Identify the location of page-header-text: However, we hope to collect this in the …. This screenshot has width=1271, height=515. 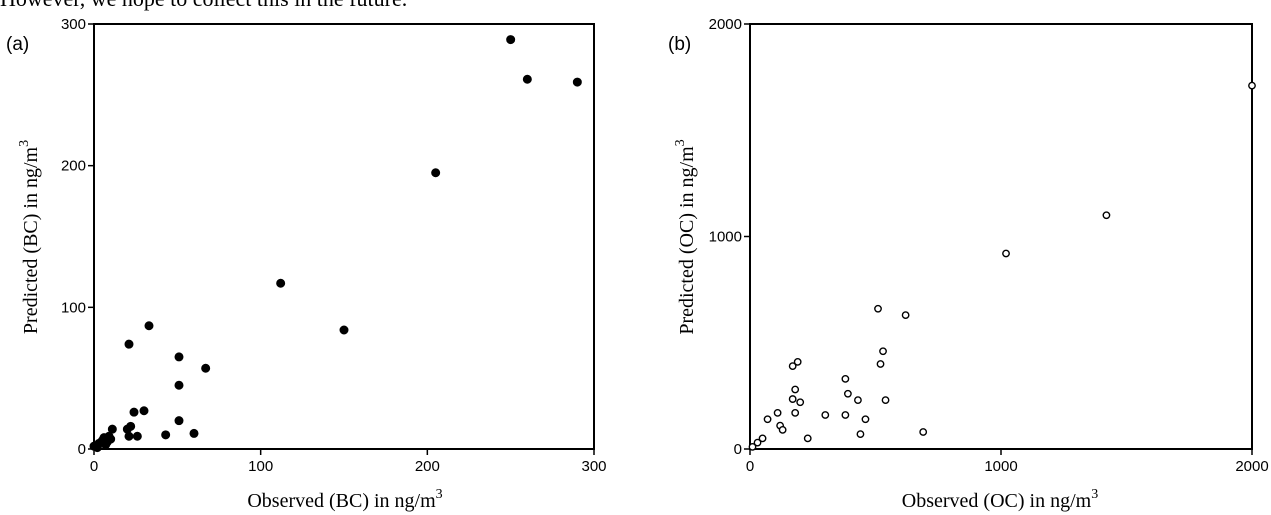
(203, 6).